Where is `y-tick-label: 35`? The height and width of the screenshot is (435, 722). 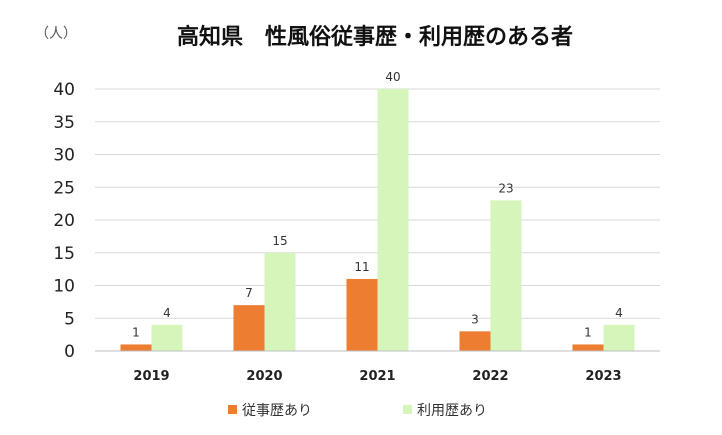 y-tick-label: 35 is located at coordinates (64, 123).